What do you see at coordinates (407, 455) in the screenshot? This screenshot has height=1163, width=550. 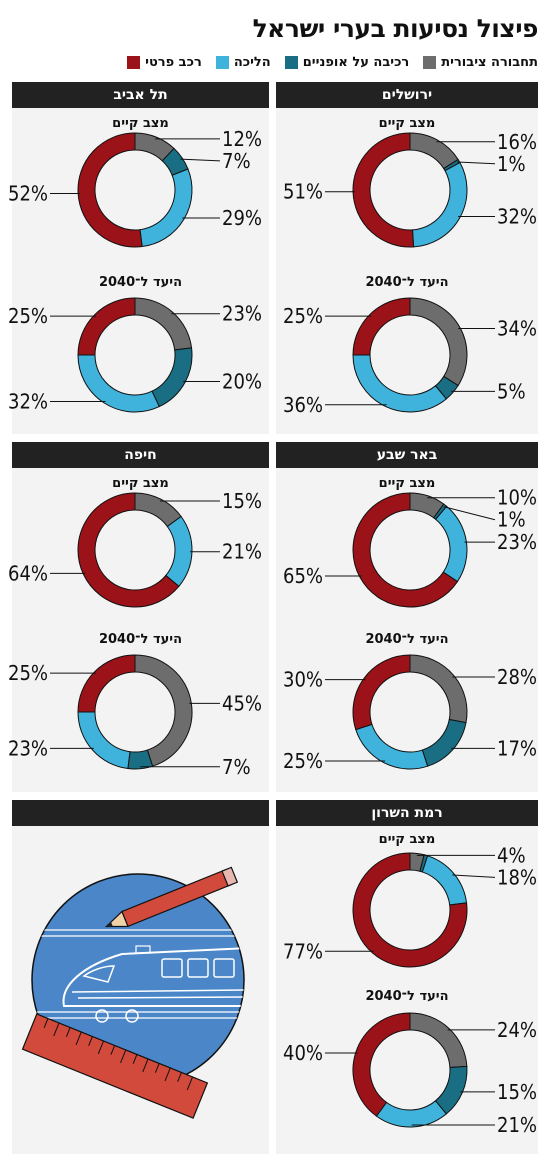 I see `panel-header-beer-sheva: באר שבע` at bounding box center [407, 455].